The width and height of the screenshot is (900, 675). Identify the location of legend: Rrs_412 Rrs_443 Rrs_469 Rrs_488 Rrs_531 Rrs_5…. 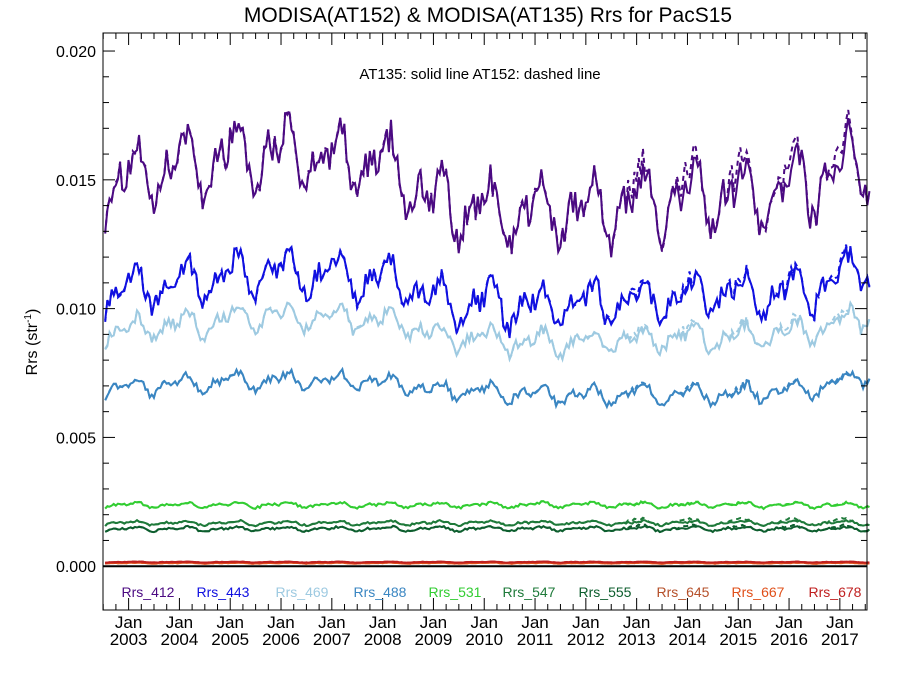
(492, 592).